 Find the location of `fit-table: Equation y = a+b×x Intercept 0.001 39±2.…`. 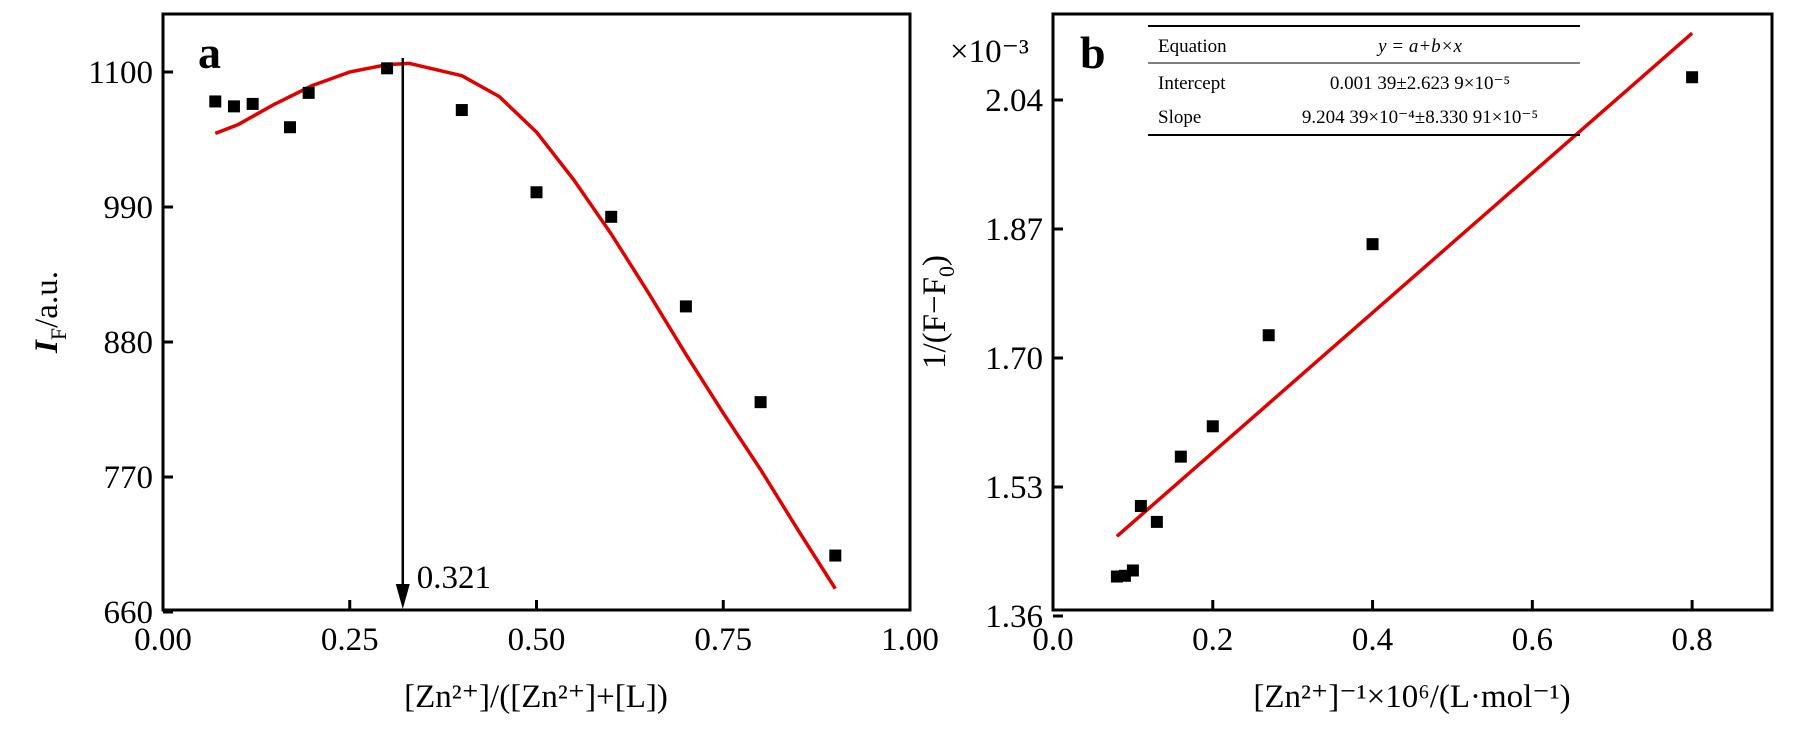

fit-table: Equation y = a+b×x Intercept 0.001 39±2.… is located at coordinates (1364, 80).